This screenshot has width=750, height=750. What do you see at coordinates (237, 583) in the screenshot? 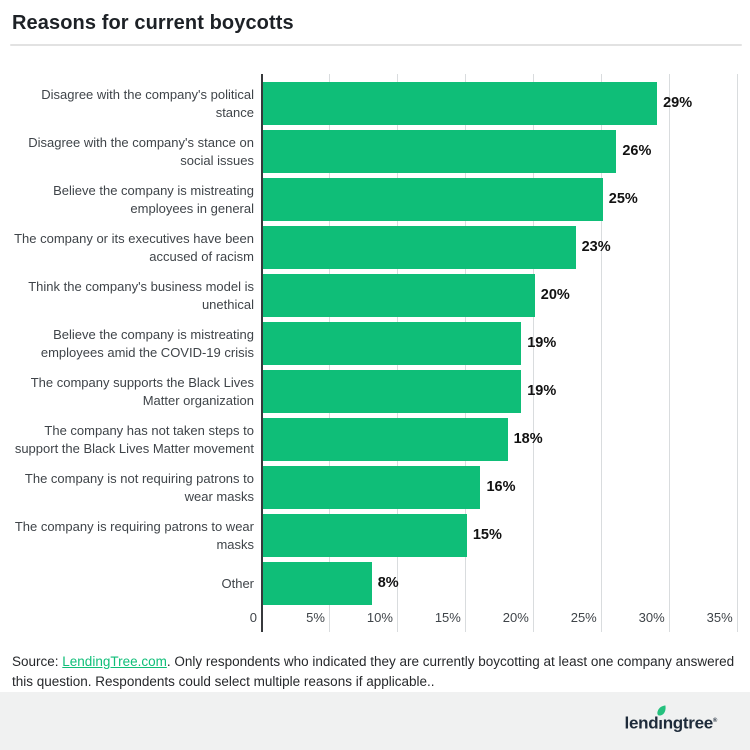
I see `category-label: Other` at bounding box center [237, 583].